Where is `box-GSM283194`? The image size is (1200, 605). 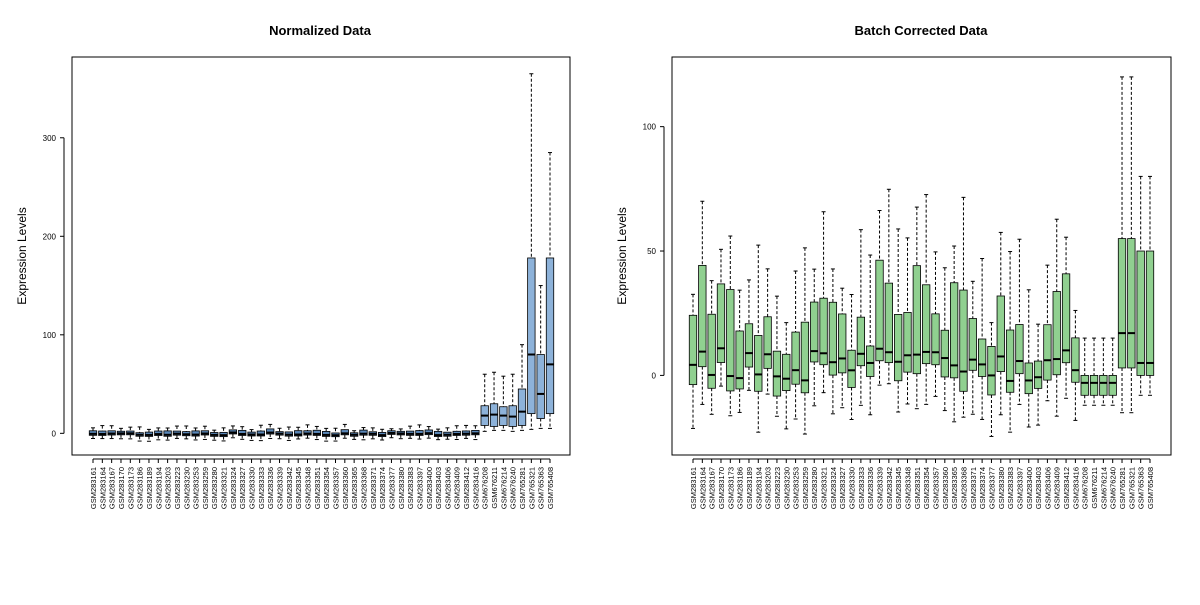 box-GSM283194 is located at coordinates (758, 338).